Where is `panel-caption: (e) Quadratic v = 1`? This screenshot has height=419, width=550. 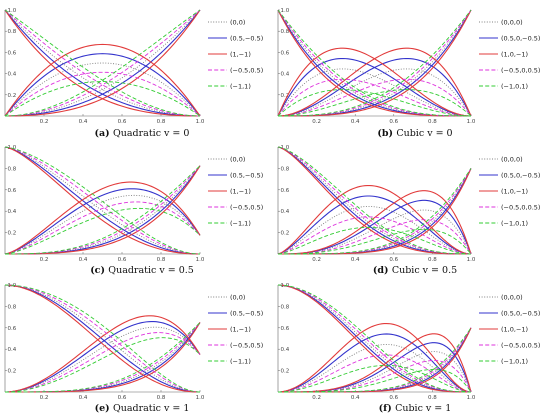
panel-caption: (e) Quadratic v = 1 is located at coordinates (142, 408).